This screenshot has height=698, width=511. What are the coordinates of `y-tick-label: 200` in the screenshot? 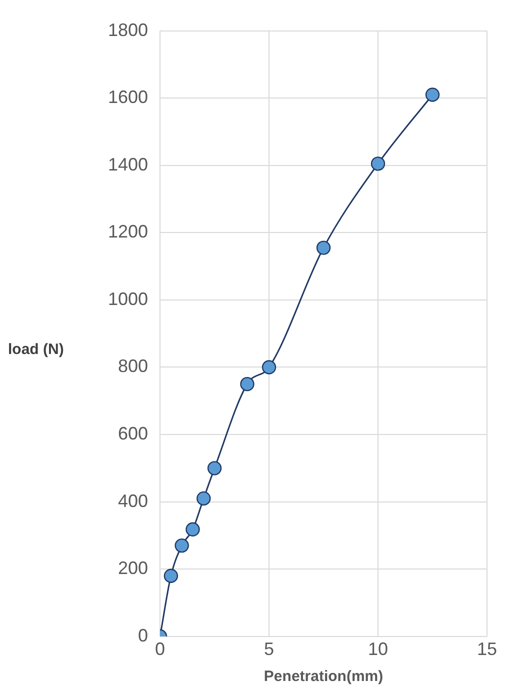 It's located at (133, 568).